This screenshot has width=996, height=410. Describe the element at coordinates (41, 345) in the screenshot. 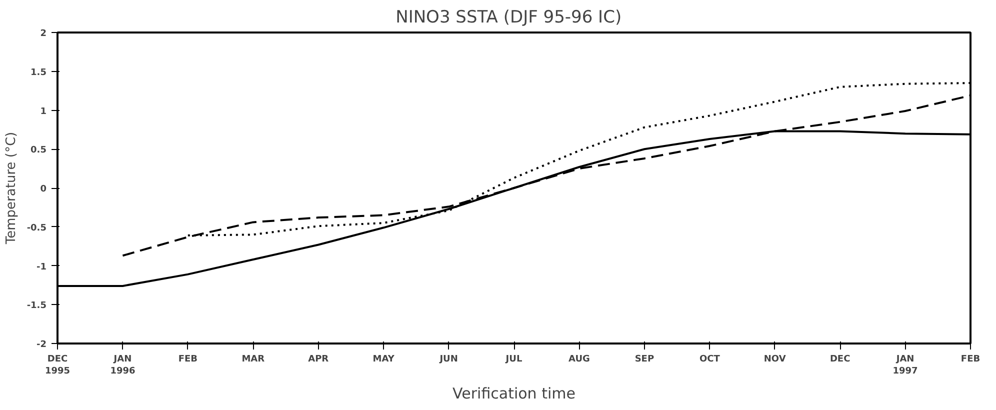

I see `y-tick-label: -2` at that location.